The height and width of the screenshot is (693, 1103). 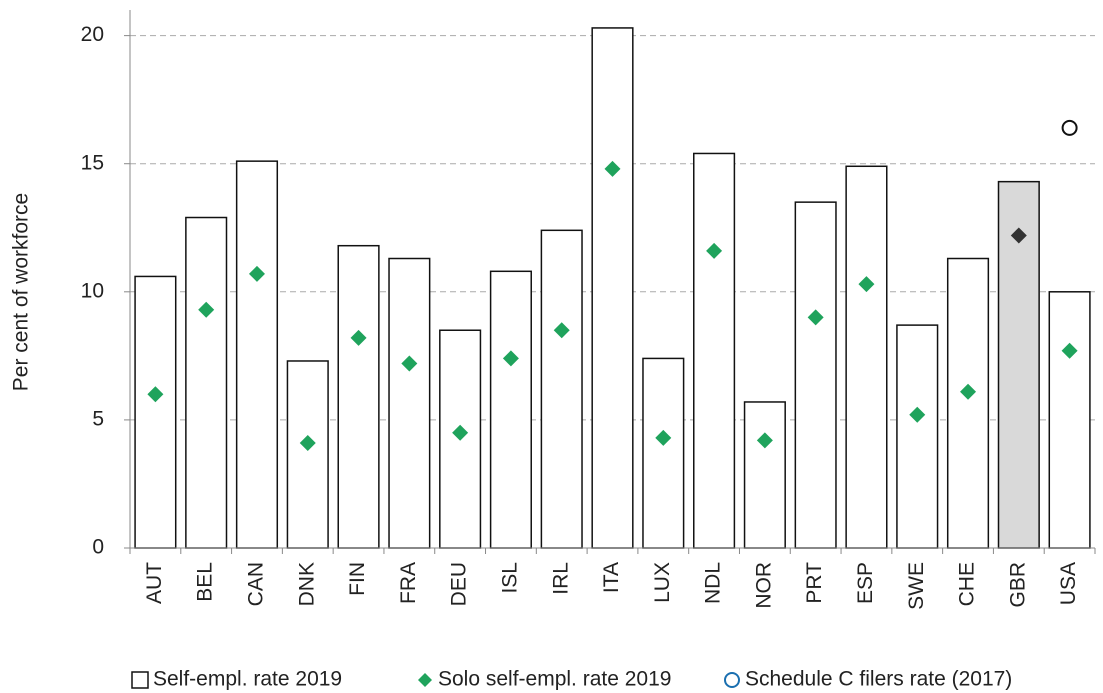 I want to click on x-tick-label: CHE, so click(x=967, y=584).